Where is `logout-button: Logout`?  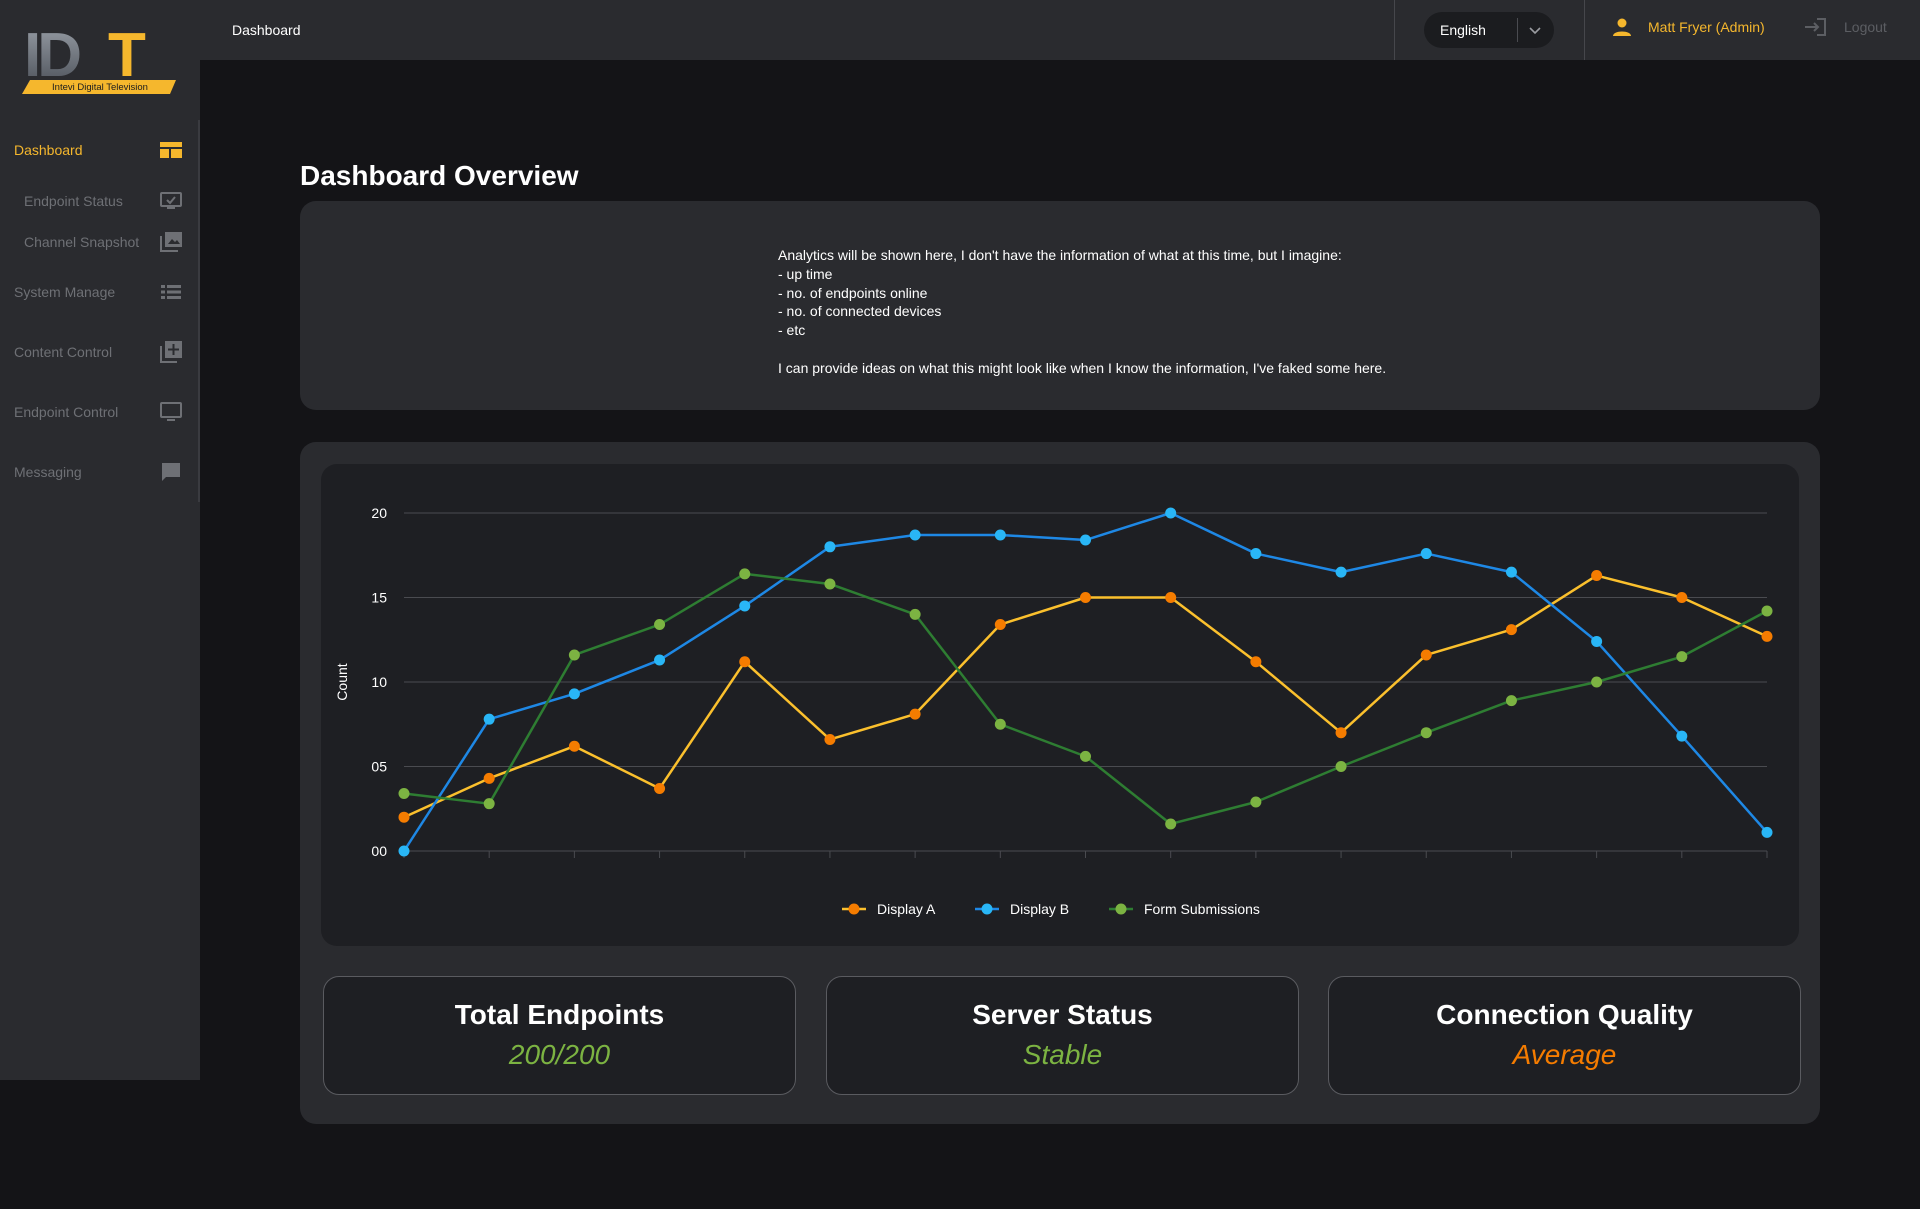 logout-button: Logout is located at coordinates (1845, 27).